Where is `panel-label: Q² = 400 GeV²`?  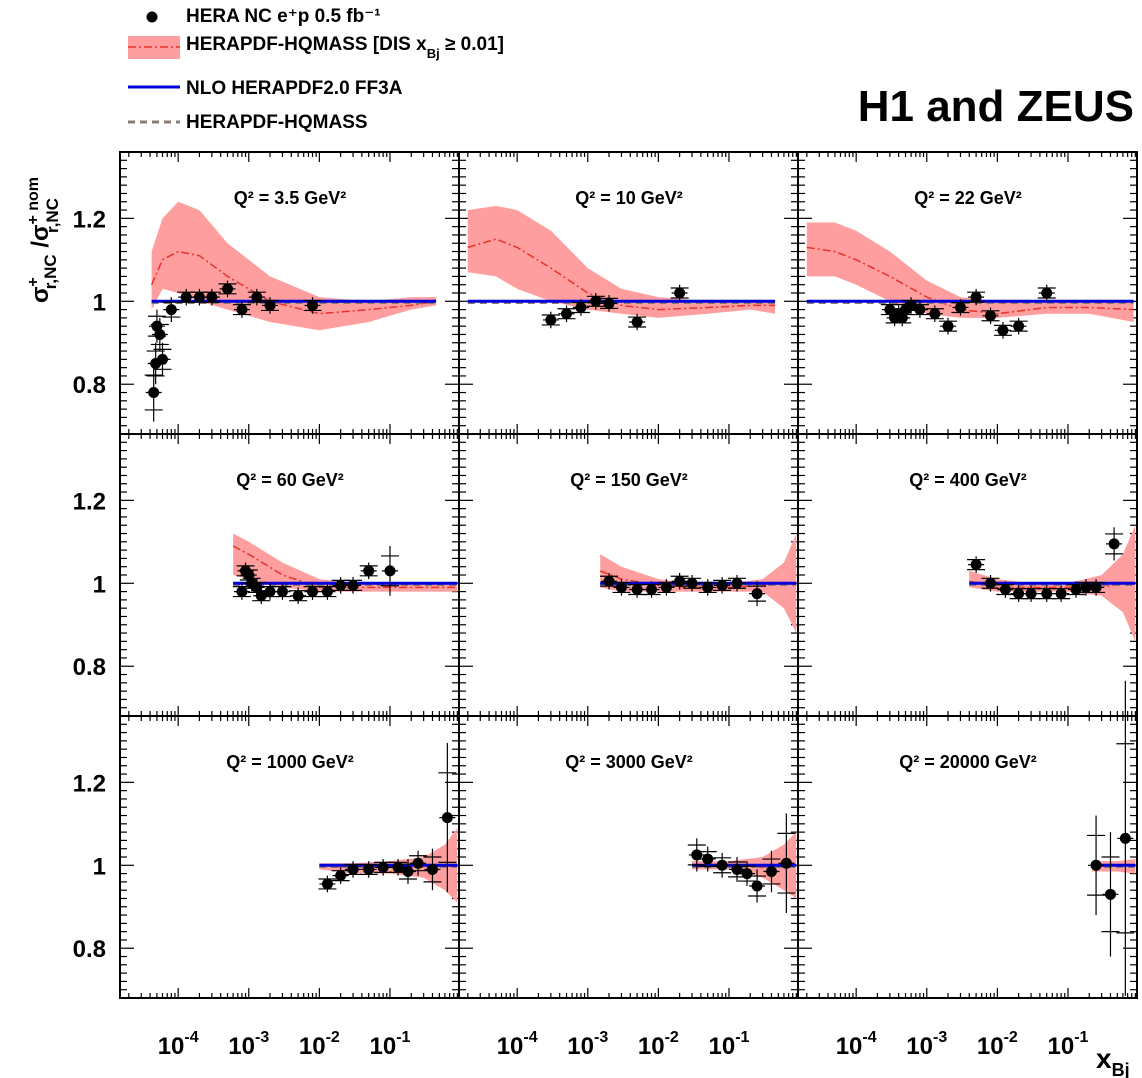
panel-label: Q² = 400 GeV² is located at coordinates (968, 480).